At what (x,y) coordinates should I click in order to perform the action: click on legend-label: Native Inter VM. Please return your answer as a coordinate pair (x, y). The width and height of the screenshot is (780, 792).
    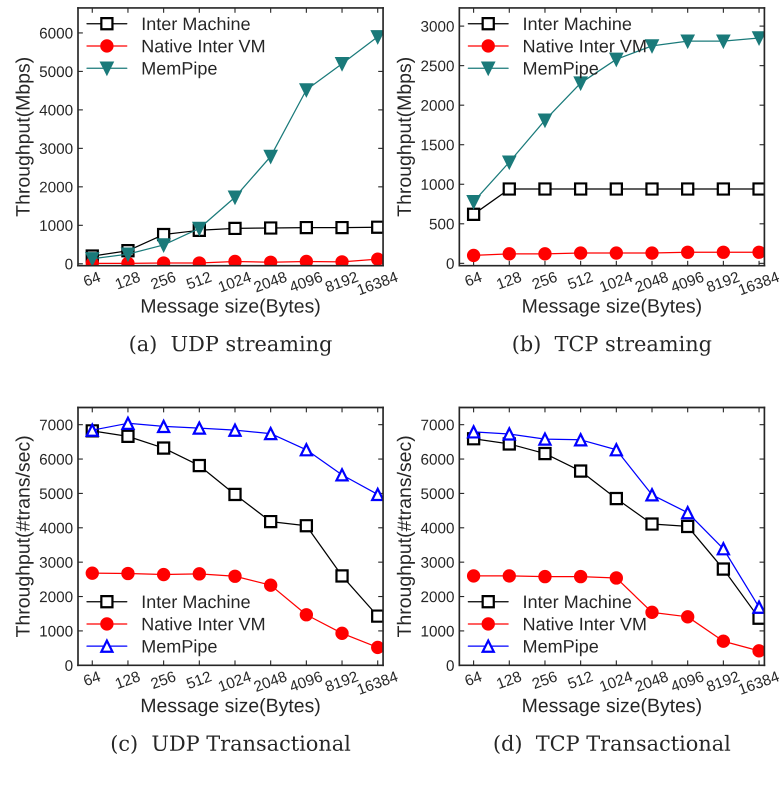
    Looking at the image, I should click on (585, 45).